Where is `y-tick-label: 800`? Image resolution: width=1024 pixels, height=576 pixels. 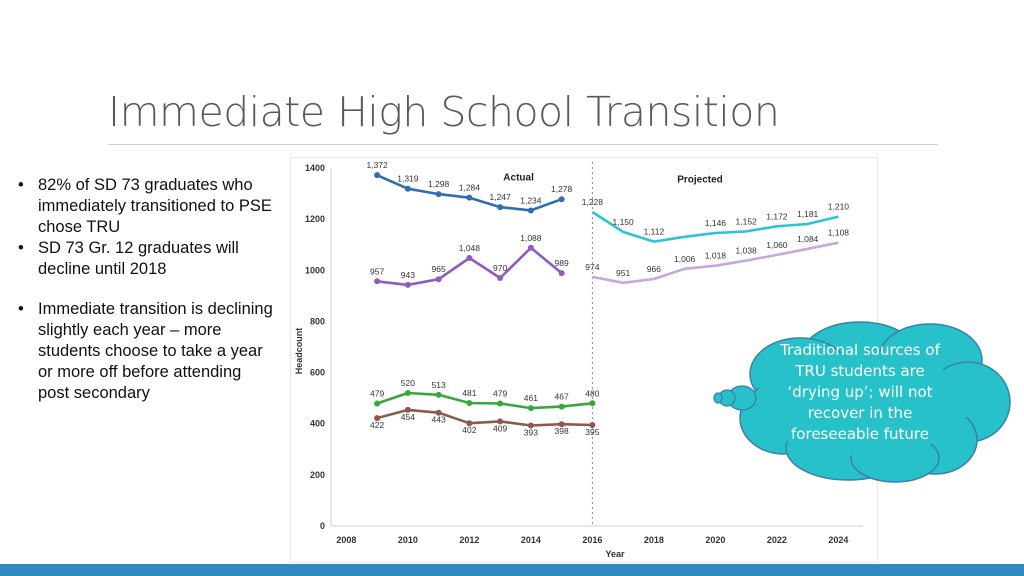
y-tick-label: 800 is located at coordinates (317, 321).